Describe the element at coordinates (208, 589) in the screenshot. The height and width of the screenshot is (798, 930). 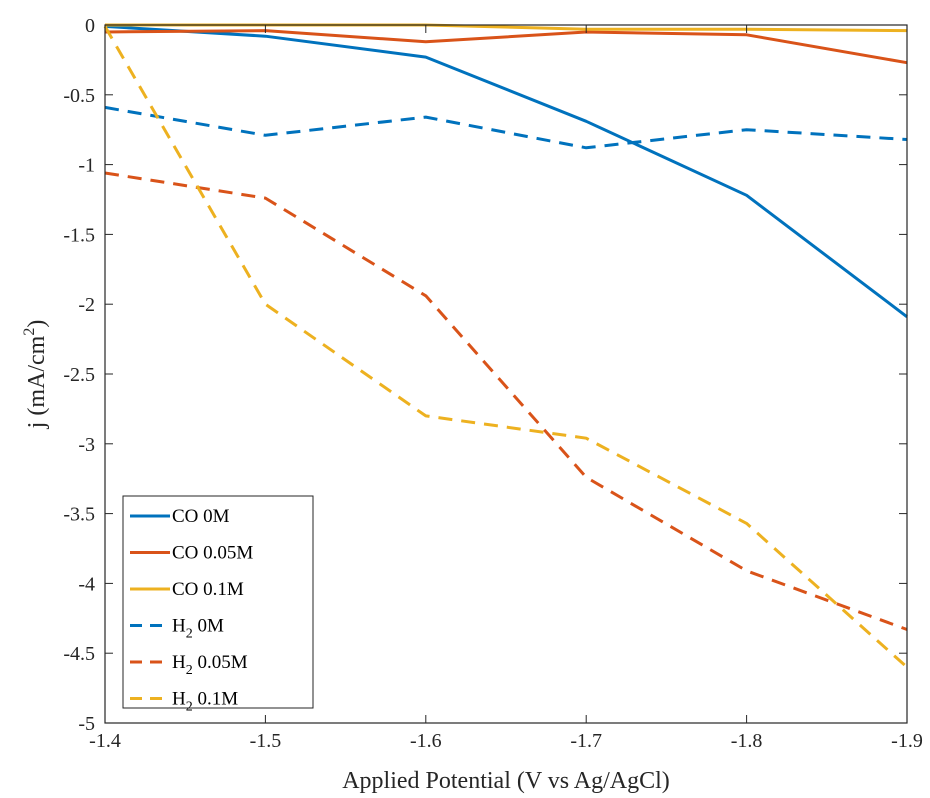
I see `legend-label: CO 0.1M` at that location.